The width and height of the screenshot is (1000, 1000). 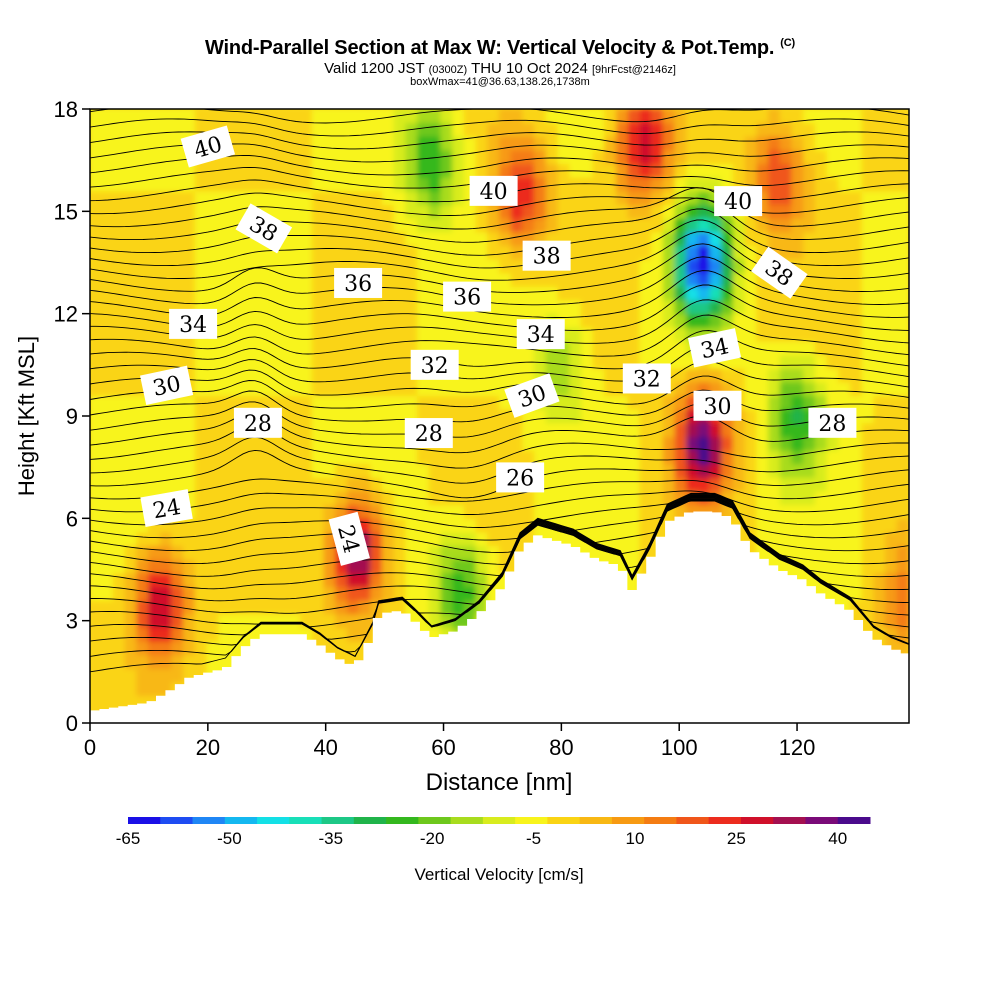 What do you see at coordinates (633, 70) in the screenshot?
I see `forecast-info: [9hrFcst@2146z]` at bounding box center [633, 70].